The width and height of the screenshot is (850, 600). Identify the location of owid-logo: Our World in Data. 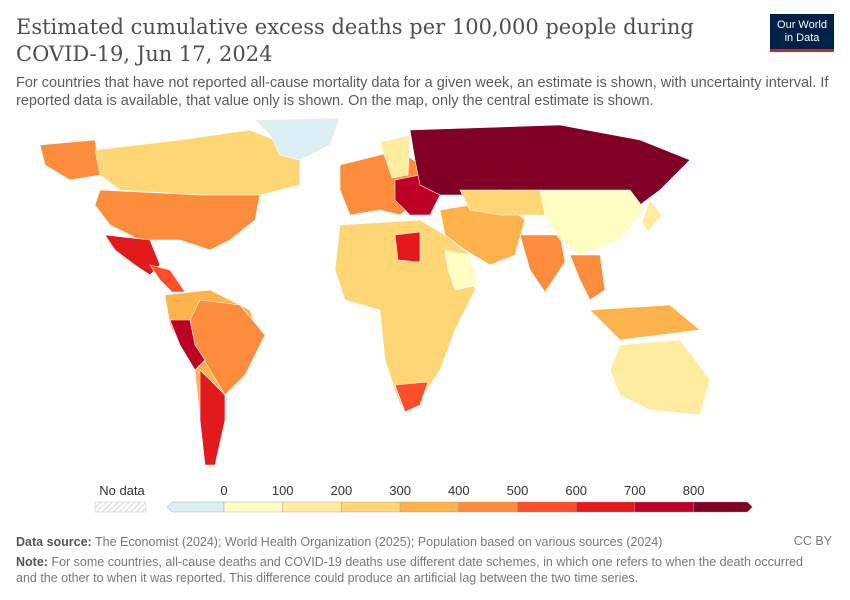
(802, 33).